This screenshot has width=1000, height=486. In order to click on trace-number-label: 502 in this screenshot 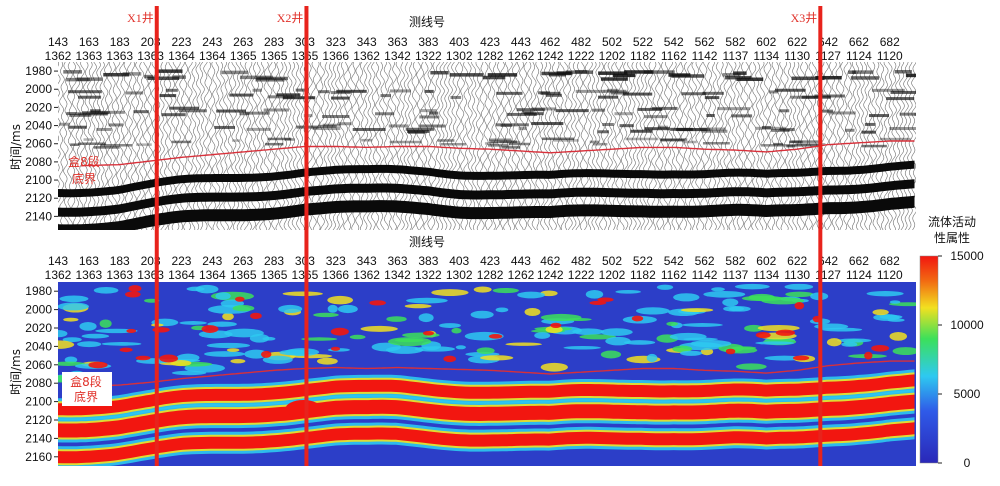, I will do `click(612, 42)`.